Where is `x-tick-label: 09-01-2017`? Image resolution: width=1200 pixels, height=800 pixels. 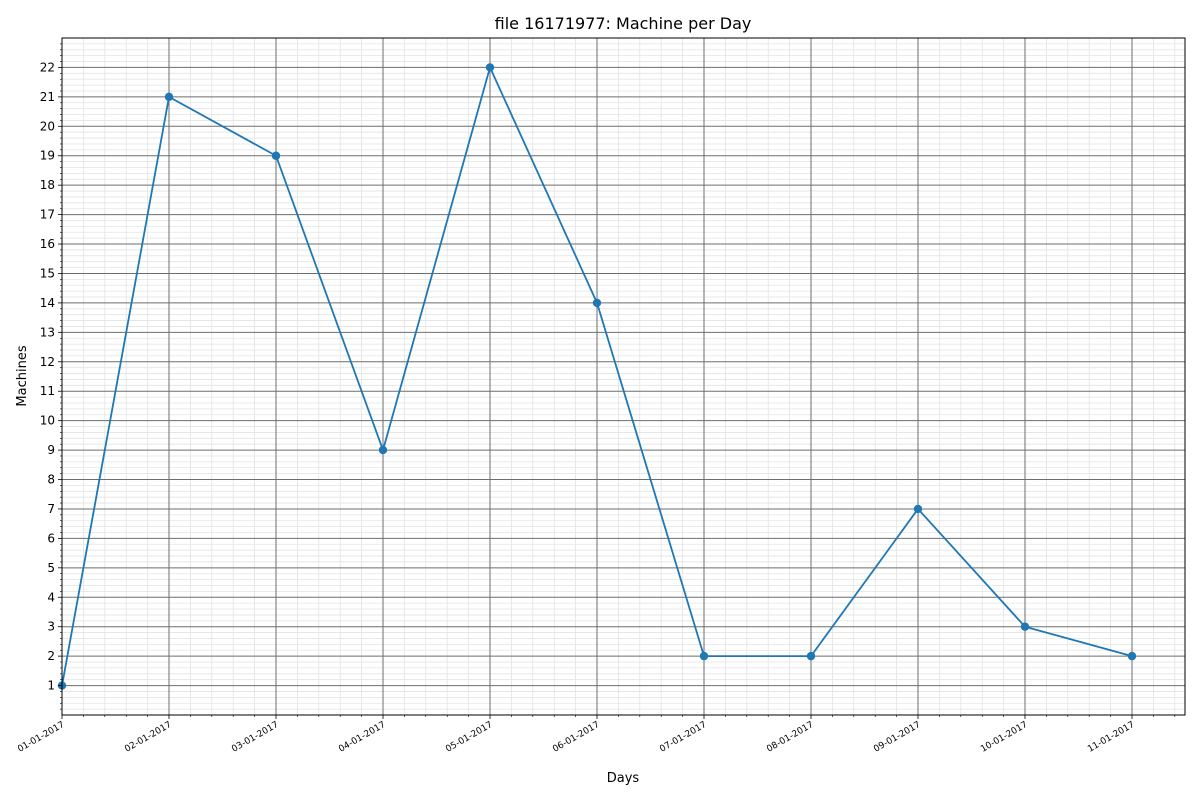
x-tick-label: 09-01-2017 is located at coordinates (897, 737).